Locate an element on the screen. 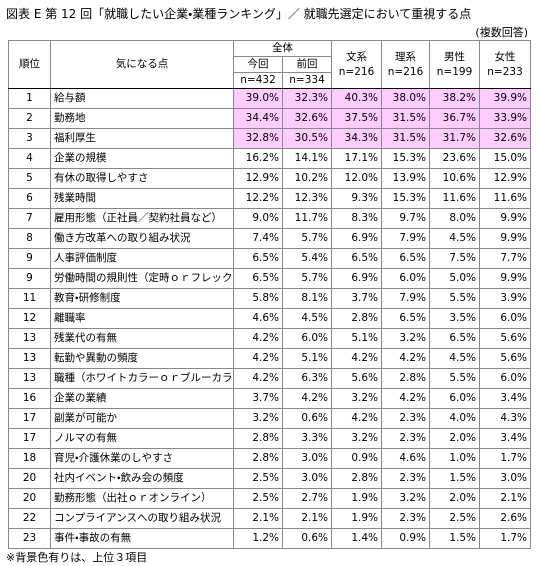 This screenshot has width=536, height=566. value-cell: 2.1% is located at coordinates (505, 498).